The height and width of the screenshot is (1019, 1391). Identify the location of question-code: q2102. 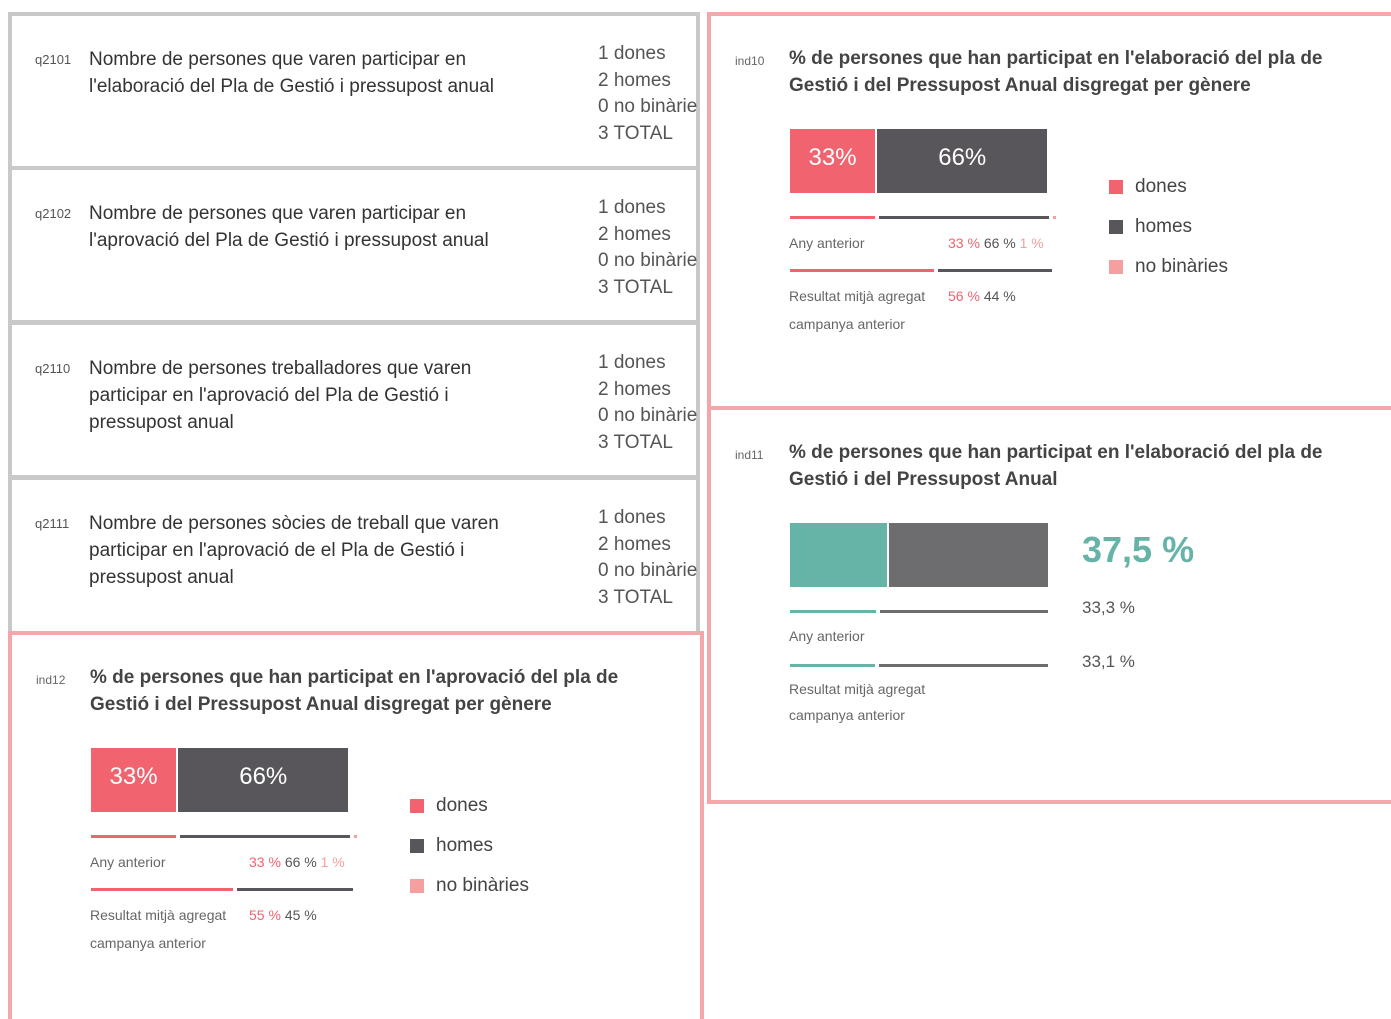
(53, 213).